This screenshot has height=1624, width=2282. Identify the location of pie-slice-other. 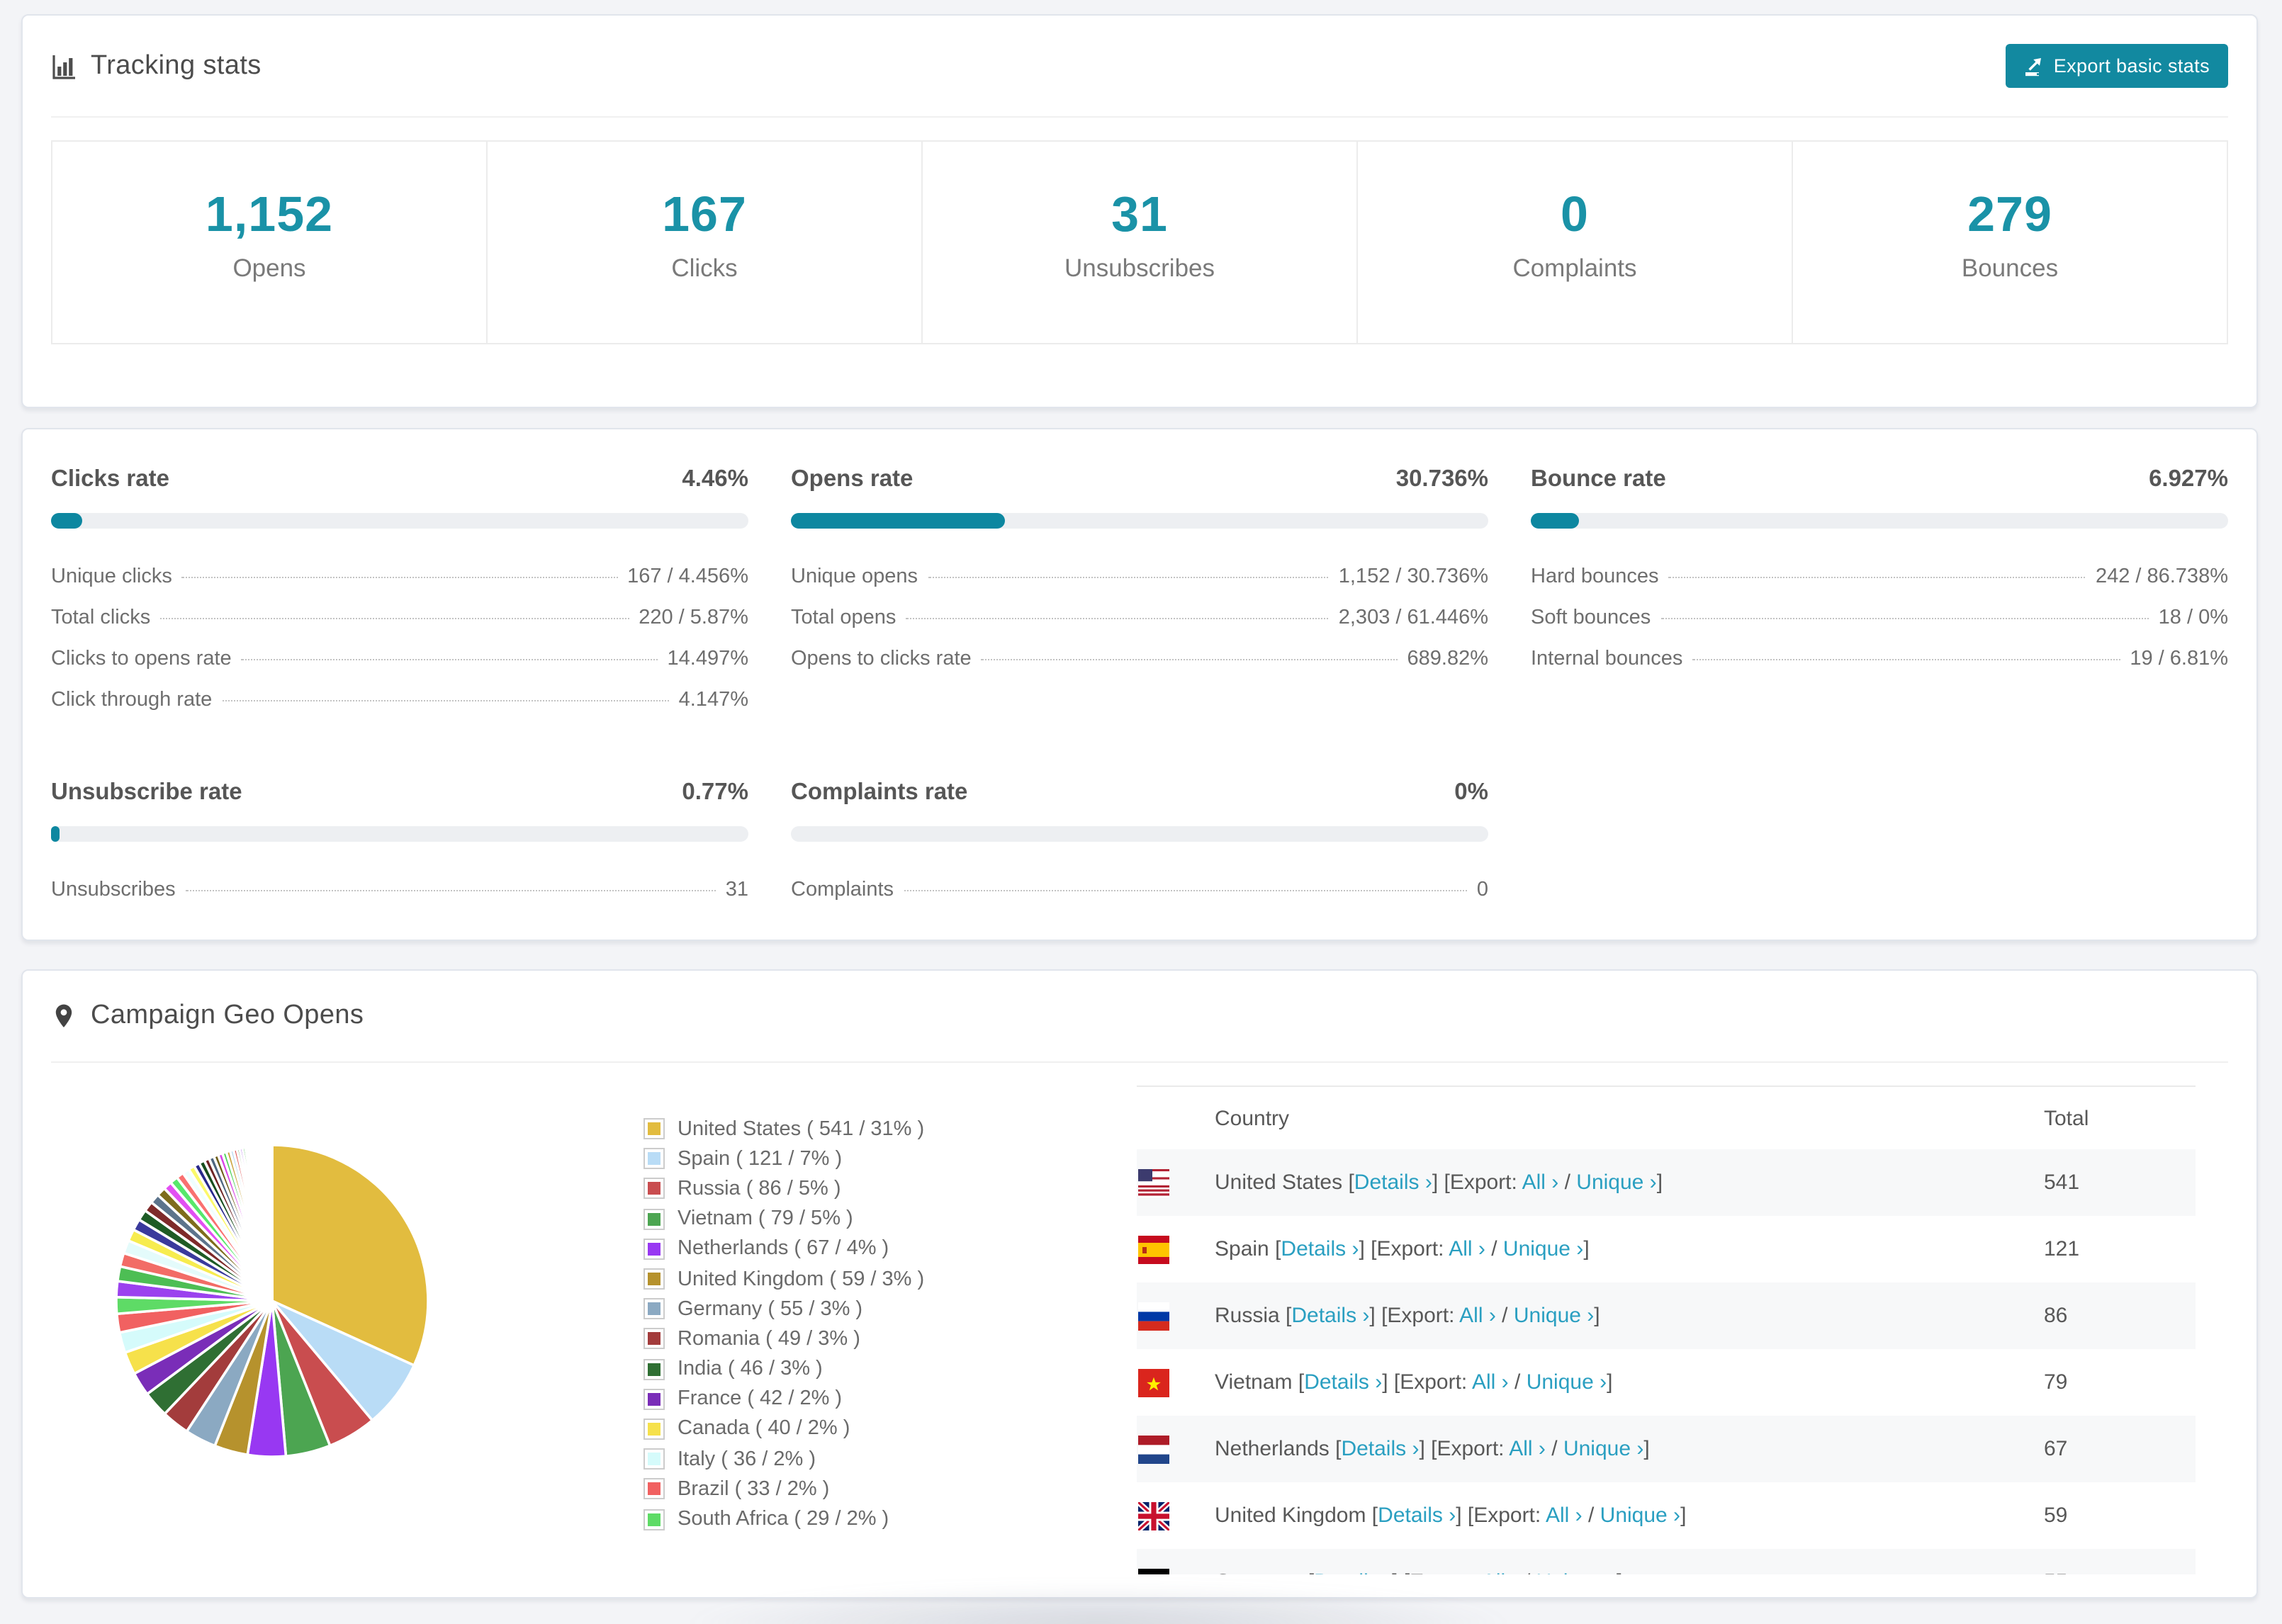
(272, 1223).